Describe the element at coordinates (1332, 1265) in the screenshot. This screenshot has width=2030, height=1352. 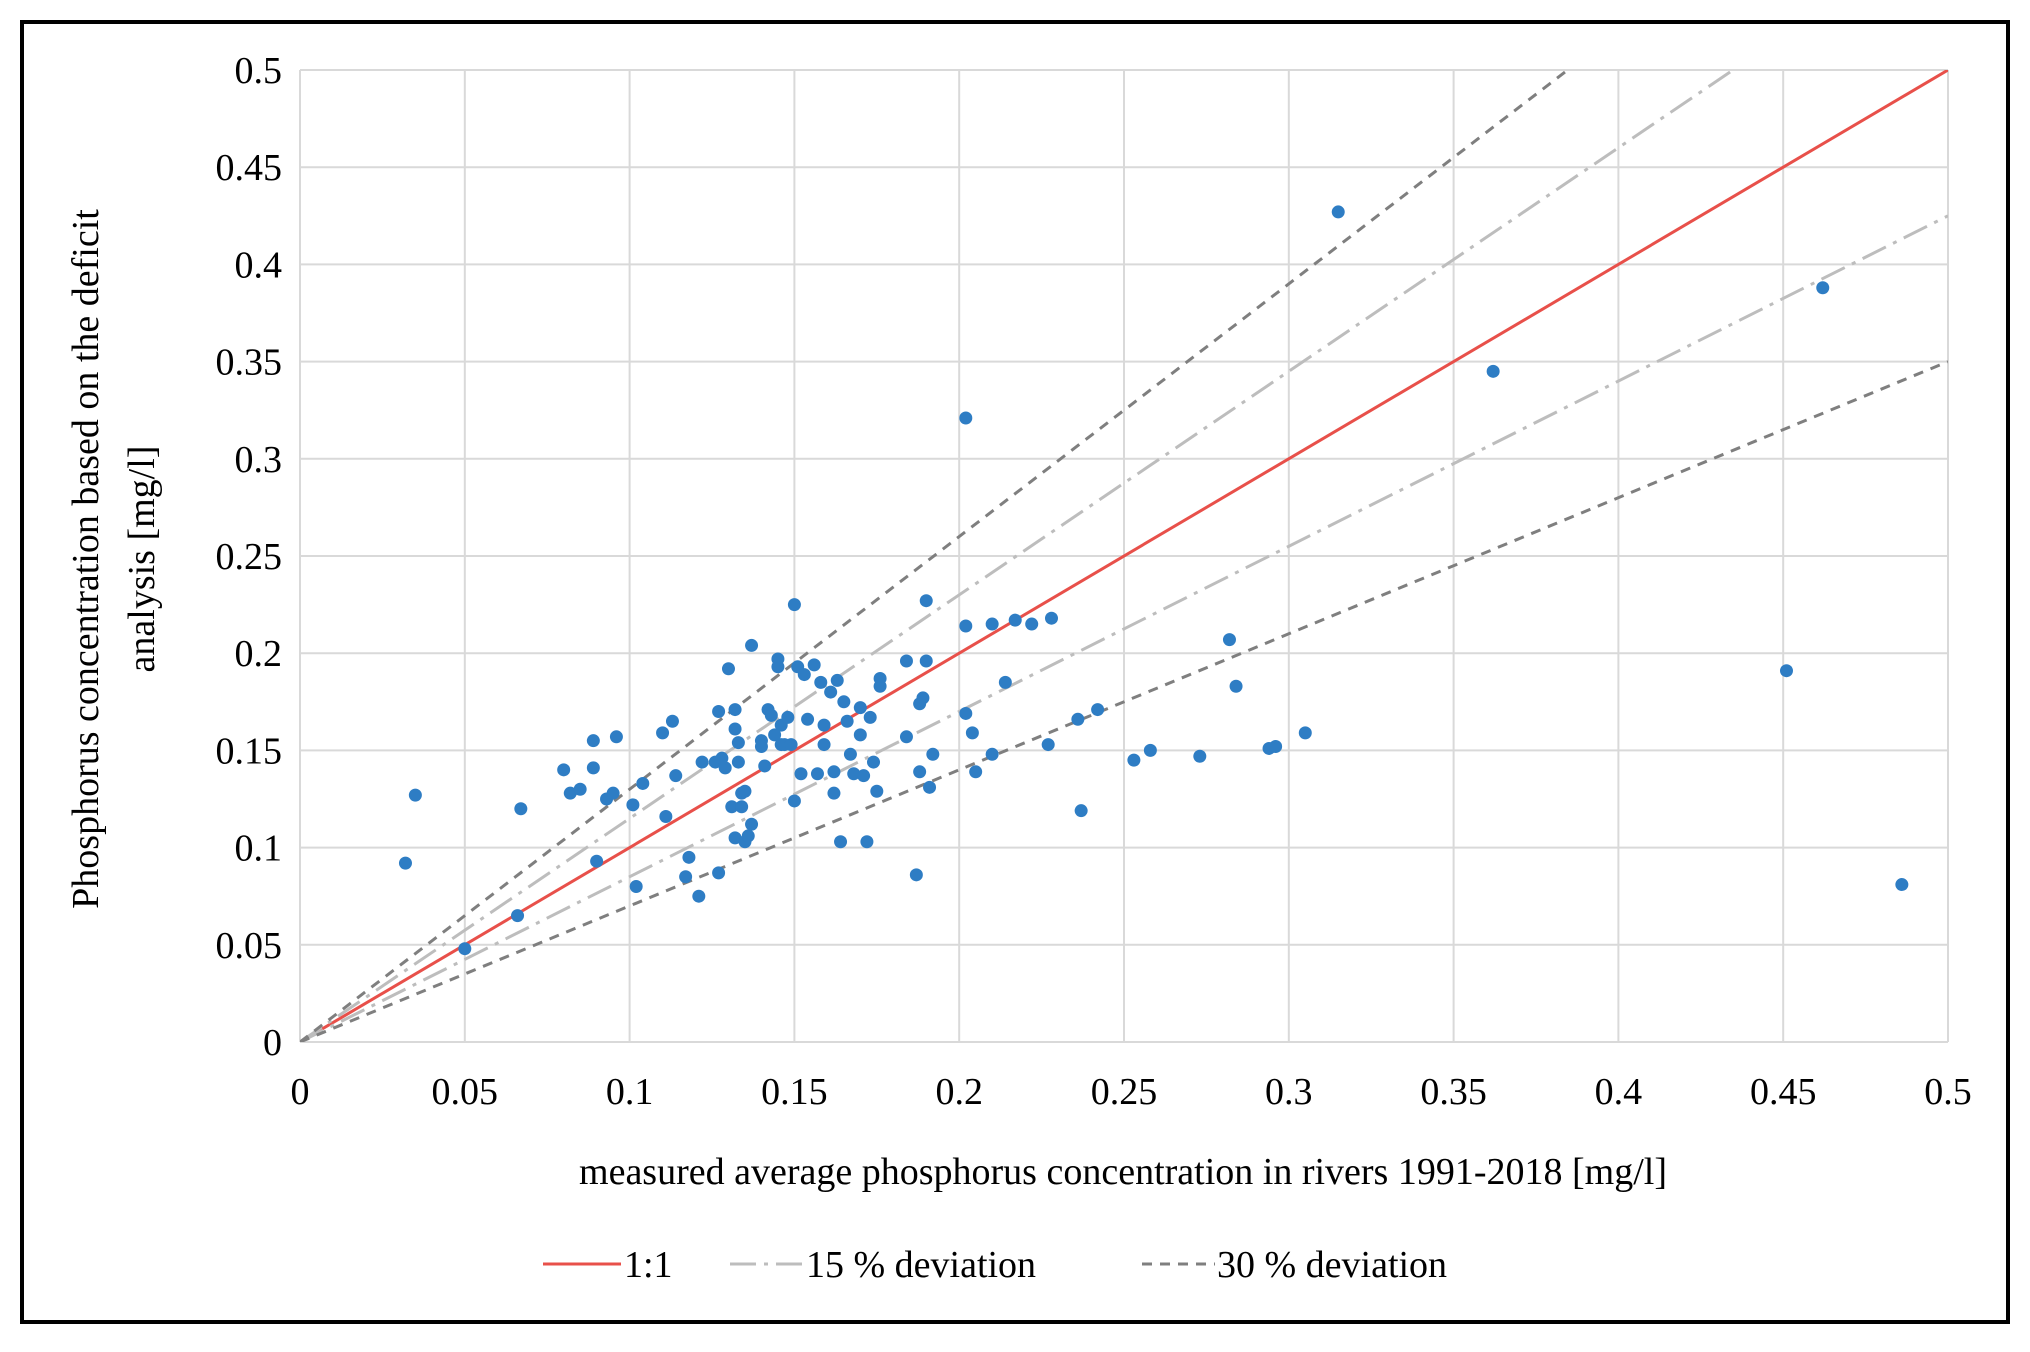
I see `legend-label-30pct: 30 % deviation` at that location.